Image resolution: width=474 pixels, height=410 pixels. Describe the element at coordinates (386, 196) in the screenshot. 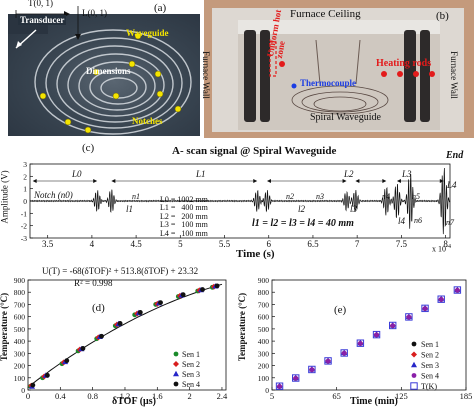

I see `notch-label-n4: n4` at that location.